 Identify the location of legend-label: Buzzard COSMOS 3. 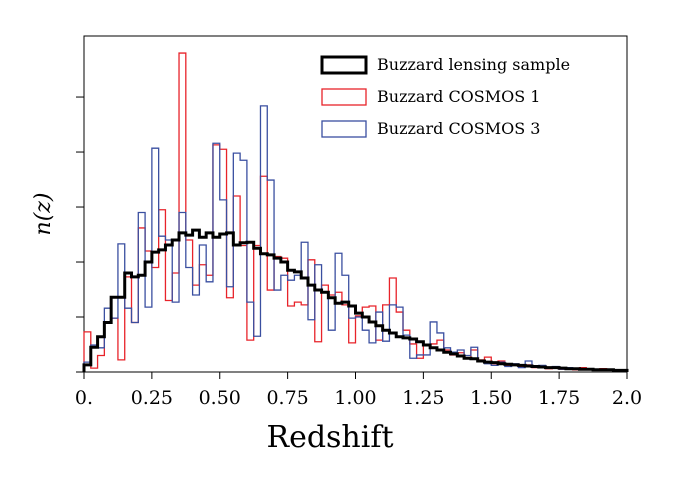
(458, 128).